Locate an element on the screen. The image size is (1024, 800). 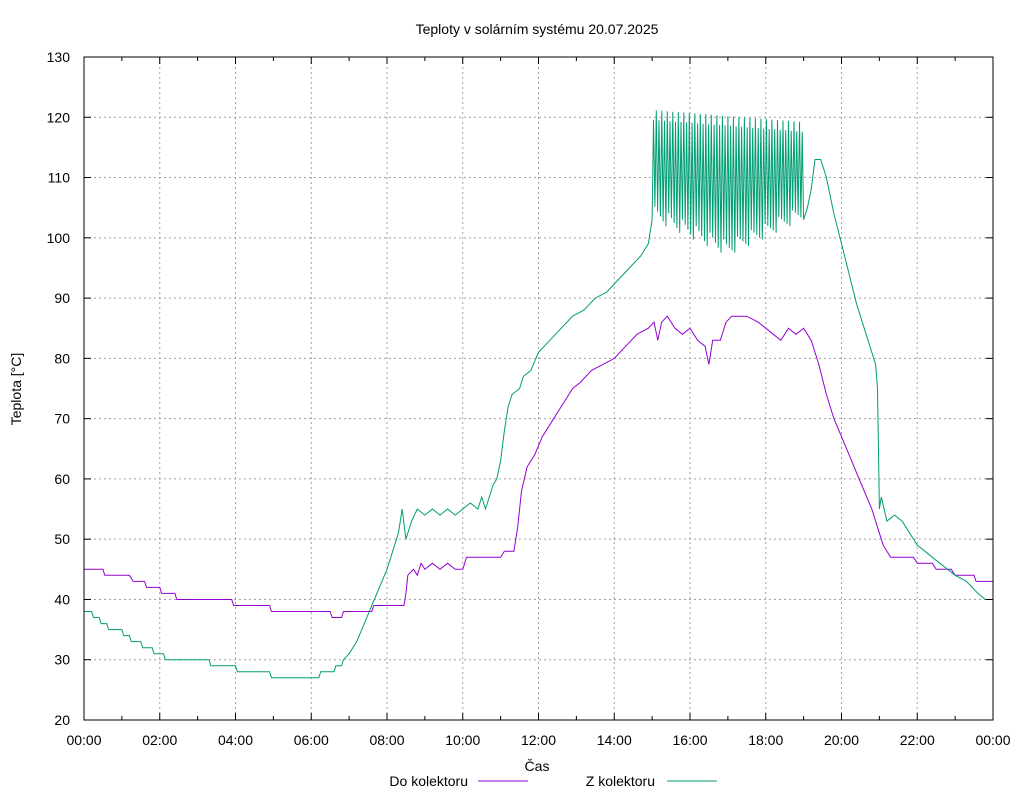
x-tick-label: 18:00 is located at coordinates (765, 740).